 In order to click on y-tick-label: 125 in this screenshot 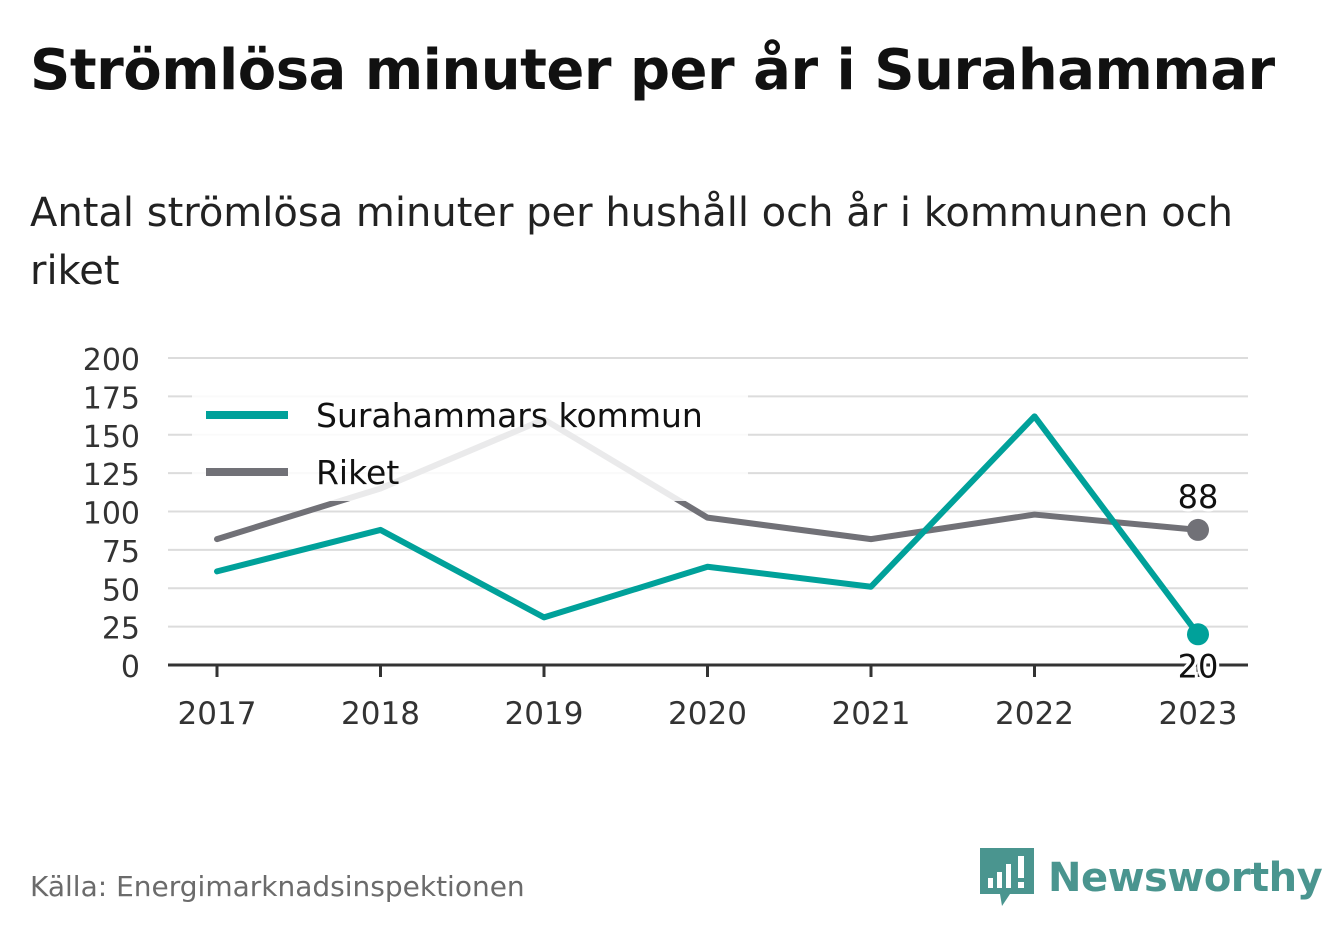, I will do `click(111, 475)`.